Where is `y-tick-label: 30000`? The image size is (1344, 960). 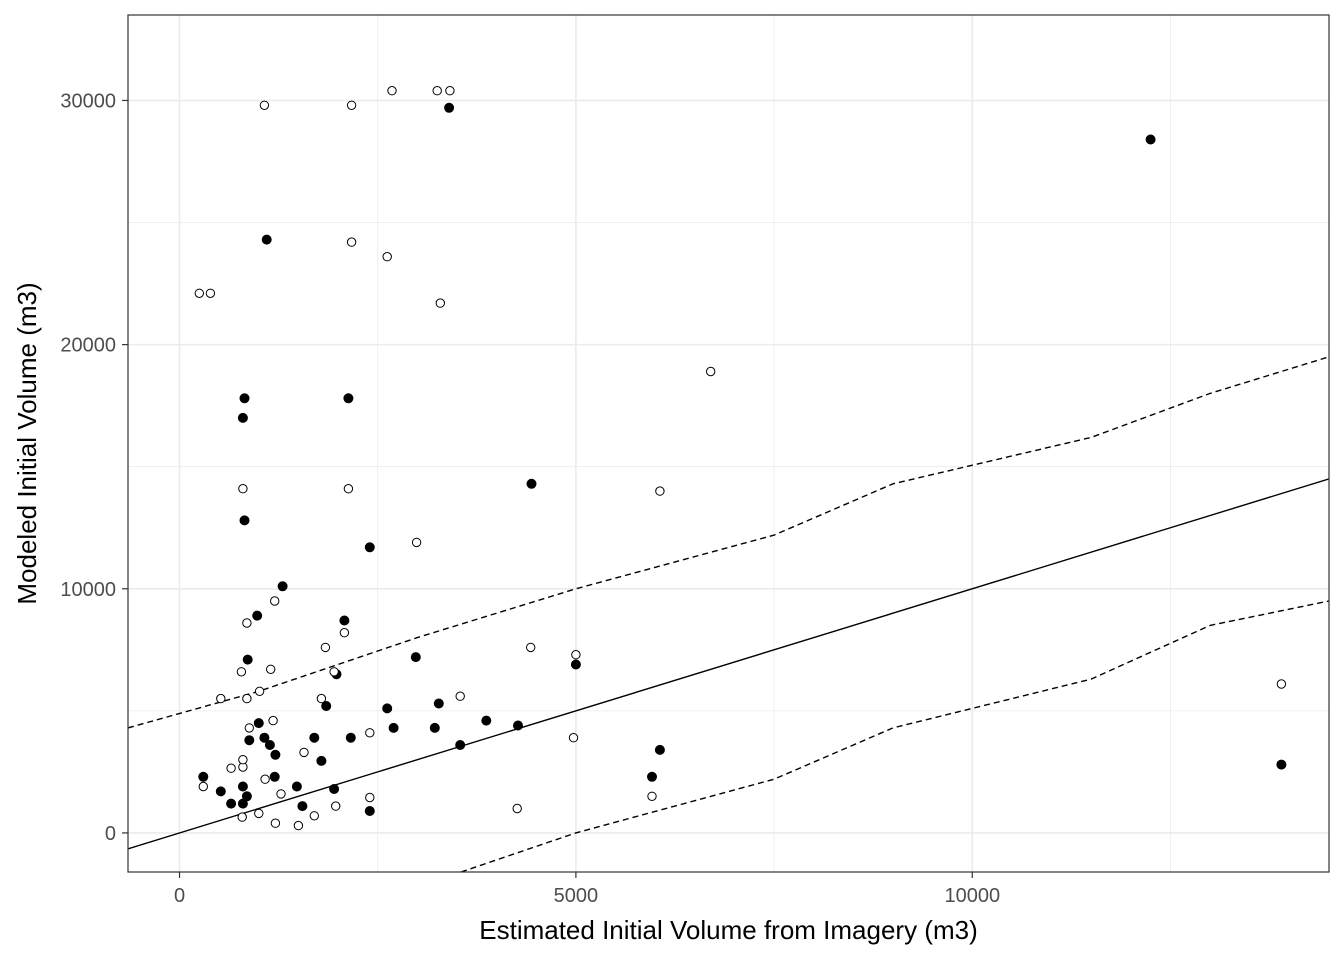
y-tick-label: 30000 is located at coordinates (88, 101).